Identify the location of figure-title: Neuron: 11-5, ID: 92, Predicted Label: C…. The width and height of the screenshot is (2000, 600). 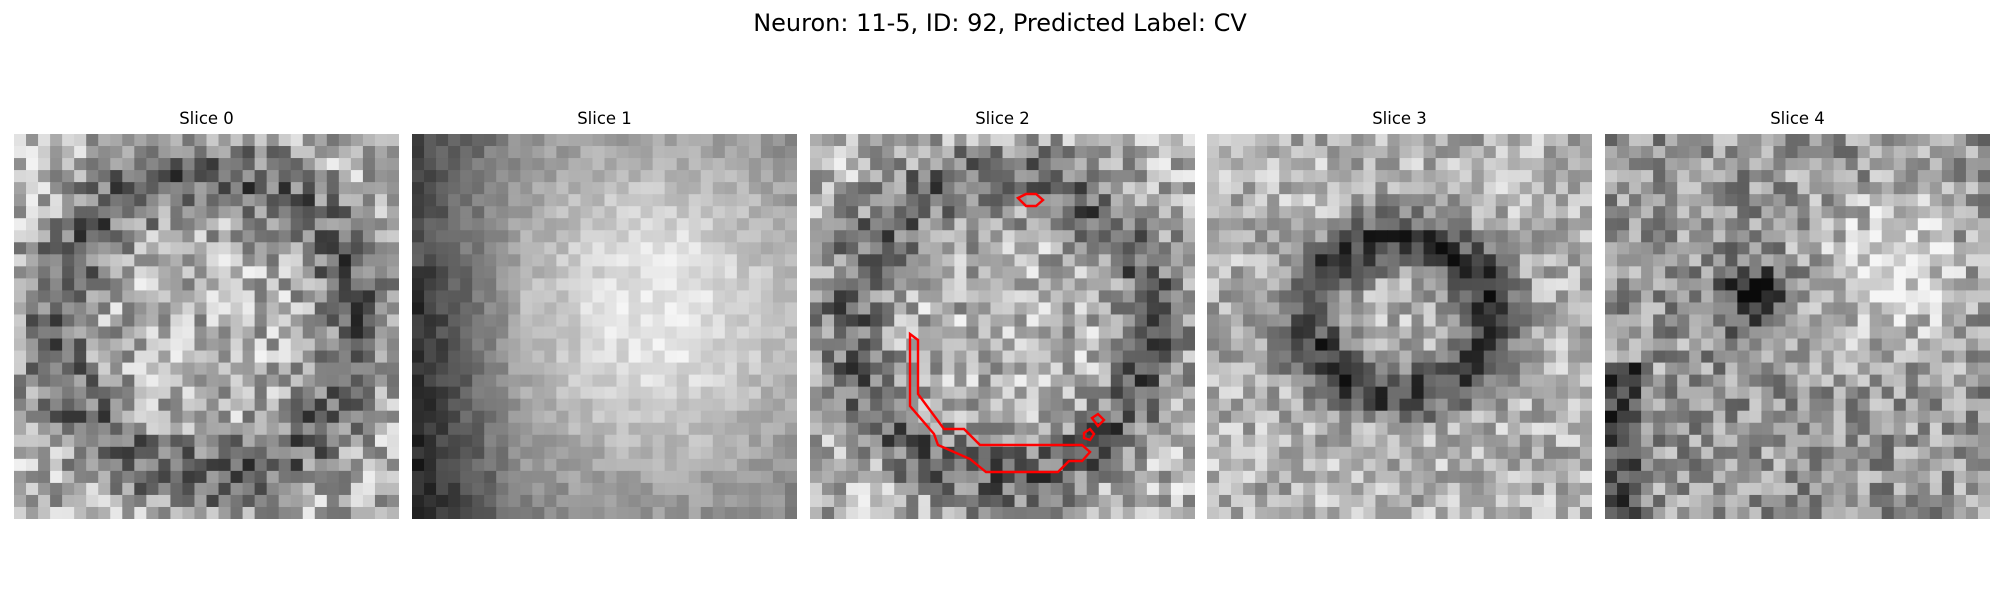
(1000, 23).